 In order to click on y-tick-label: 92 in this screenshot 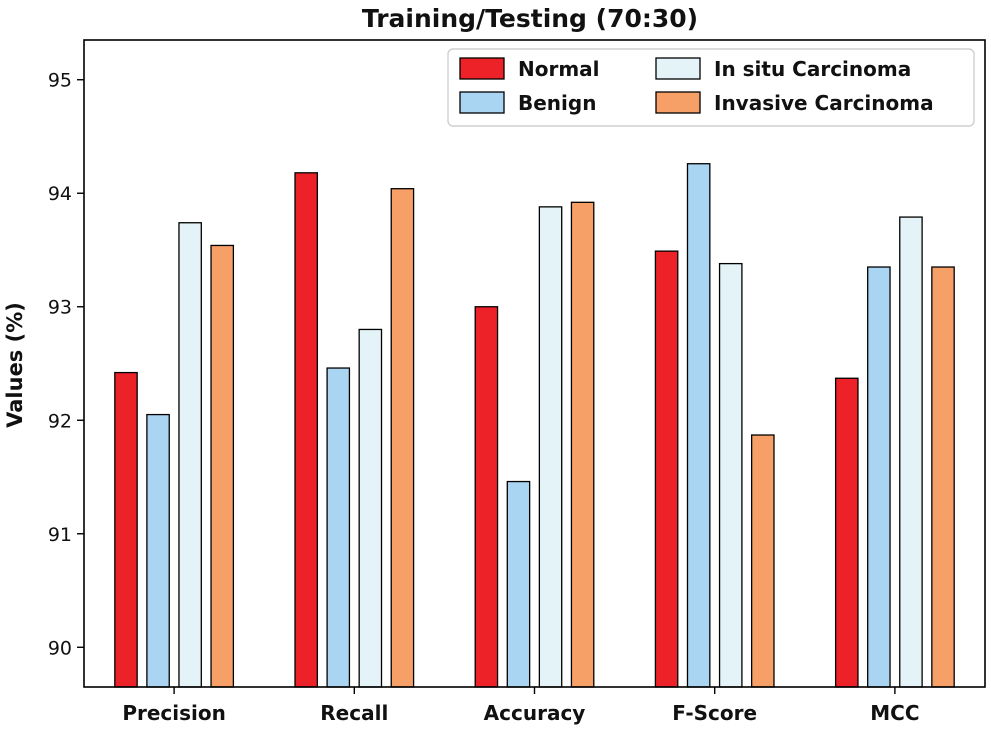, I will do `click(60, 421)`.